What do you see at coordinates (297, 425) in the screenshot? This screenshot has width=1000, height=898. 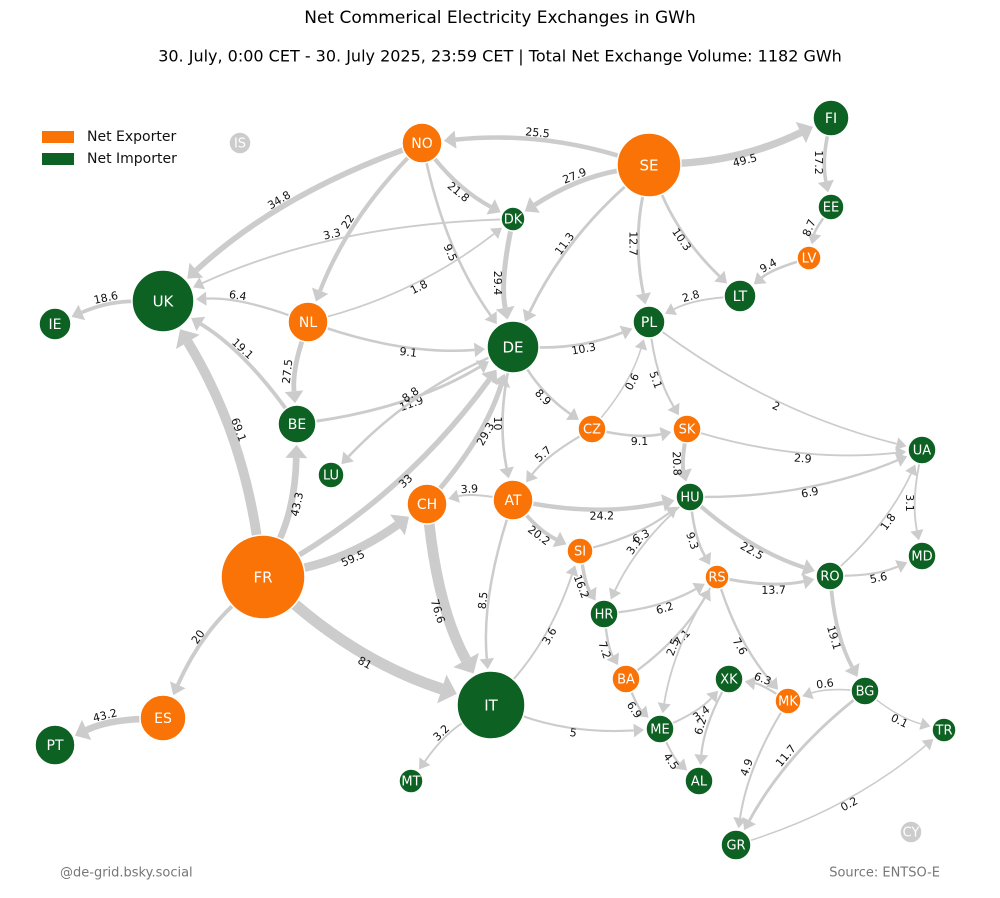 I see `country-label: BE` at bounding box center [297, 425].